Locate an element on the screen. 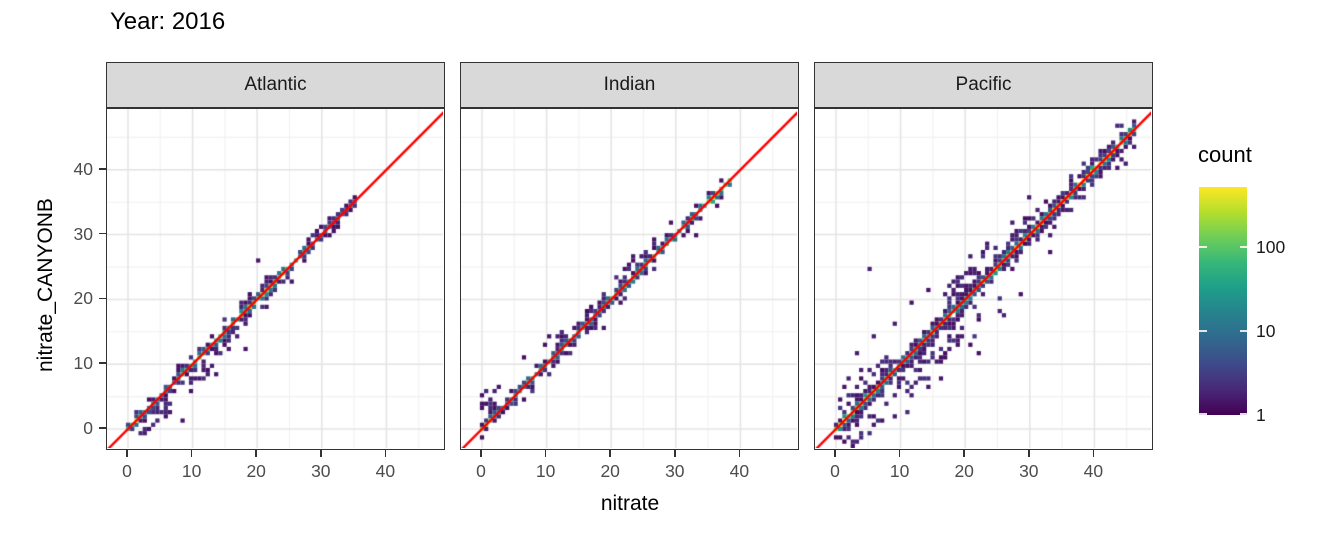  facet-strip-pacific: Pacific is located at coordinates (983, 85).